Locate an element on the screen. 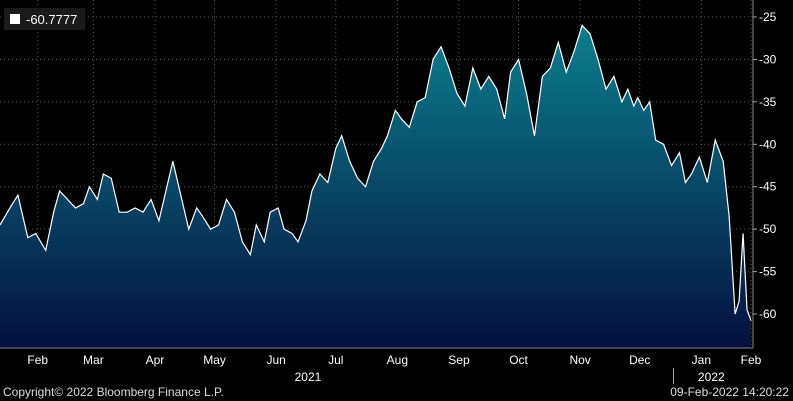  y-axis: -25 -30 -35 -40 -45 -50 -55 -60 is located at coordinates (765, 165).